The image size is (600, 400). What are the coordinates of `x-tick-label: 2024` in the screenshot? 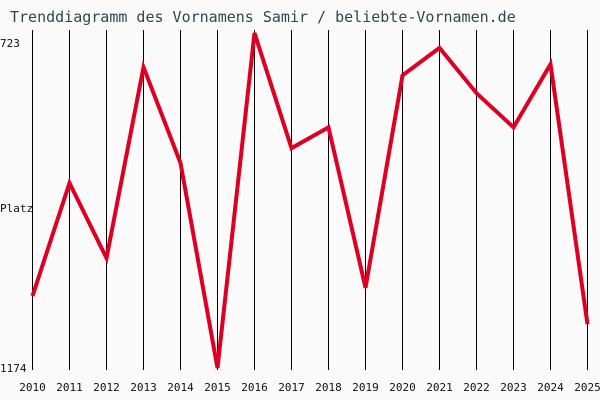 It's located at (550, 387).